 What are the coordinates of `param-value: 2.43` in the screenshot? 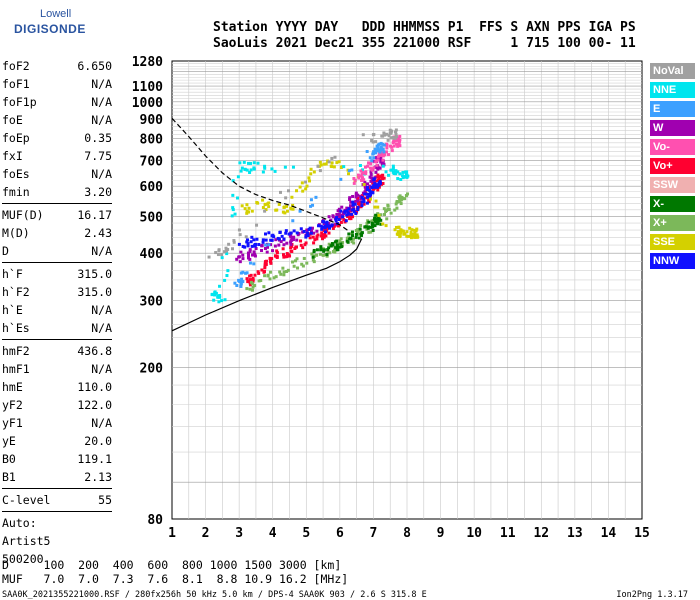 It's located at (98, 233).